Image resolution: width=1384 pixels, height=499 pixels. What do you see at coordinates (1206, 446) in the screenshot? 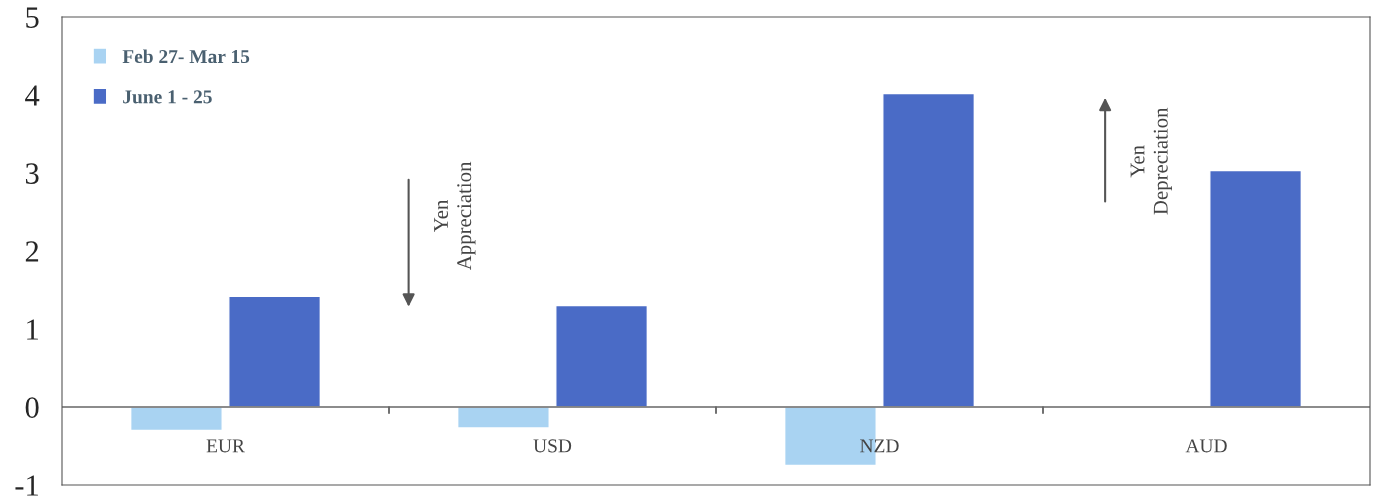
I see `x-tick-label: AUD` at bounding box center [1206, 446].